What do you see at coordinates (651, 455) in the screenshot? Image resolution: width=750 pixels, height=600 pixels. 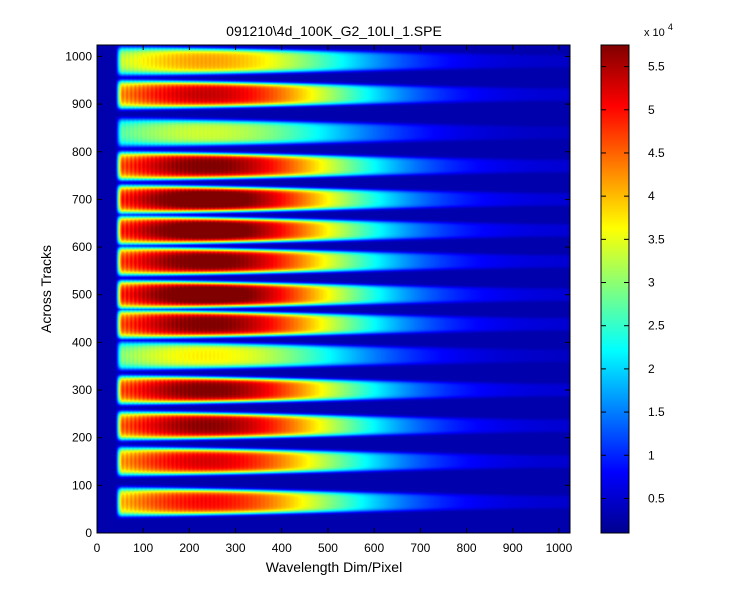 I see `colorbar-tick-label: 1` at bounding box center [651, 455].